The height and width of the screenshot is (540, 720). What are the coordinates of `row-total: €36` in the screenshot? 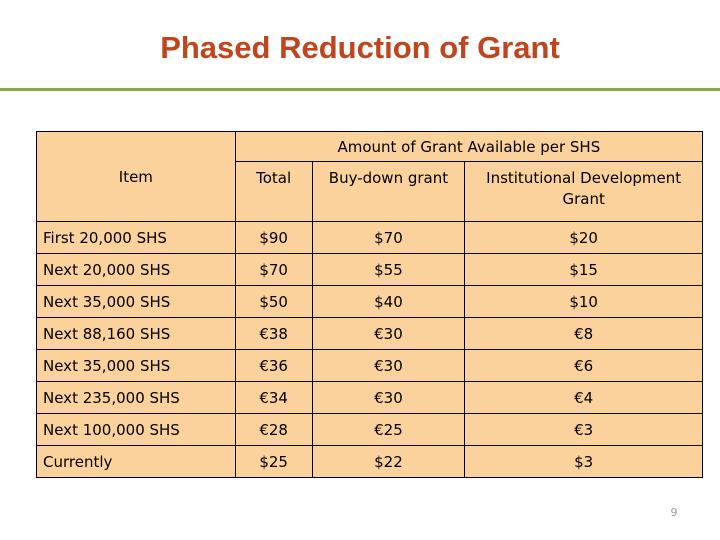 It's located at (273, 365).